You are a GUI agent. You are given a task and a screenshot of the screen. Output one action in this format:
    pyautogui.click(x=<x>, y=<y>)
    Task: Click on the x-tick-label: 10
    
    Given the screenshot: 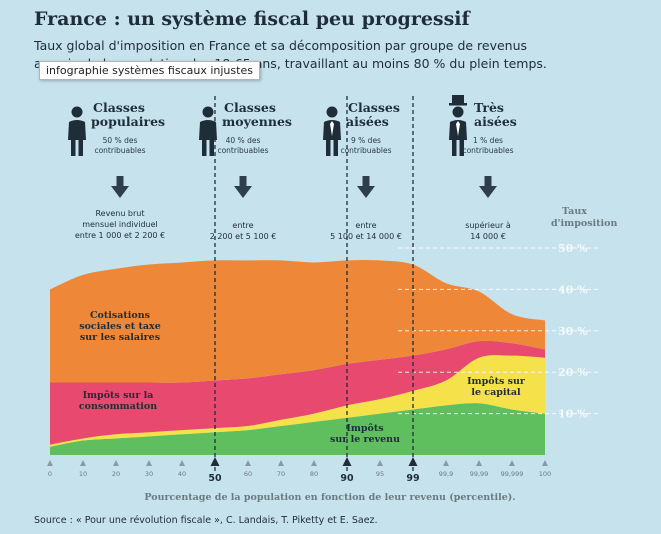 What is the action you would take?
    pyautogui.click(x=83, y=474)
    